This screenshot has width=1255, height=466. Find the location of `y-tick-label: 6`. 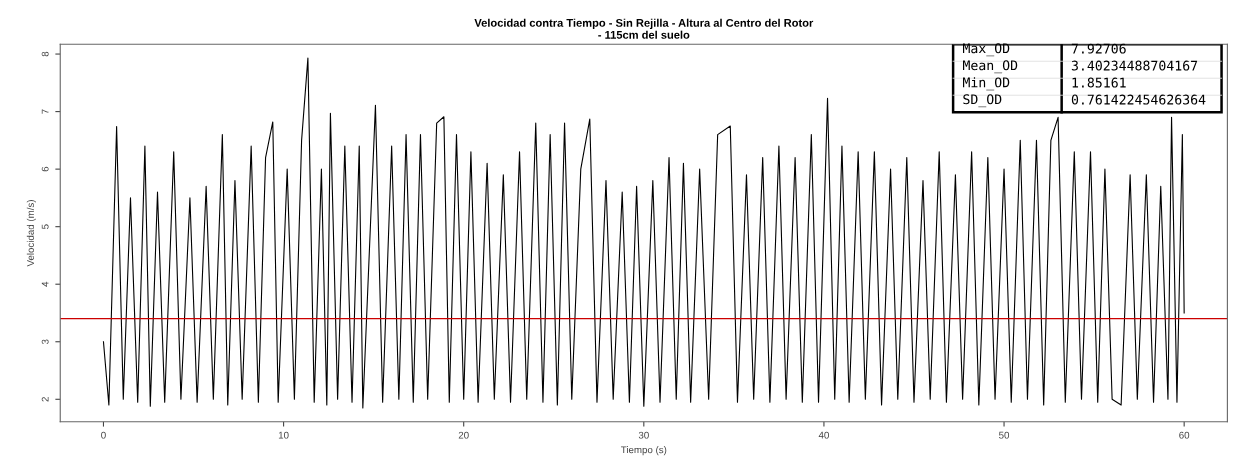

y-tick-label: 6 is located at coordinates (45, 169).